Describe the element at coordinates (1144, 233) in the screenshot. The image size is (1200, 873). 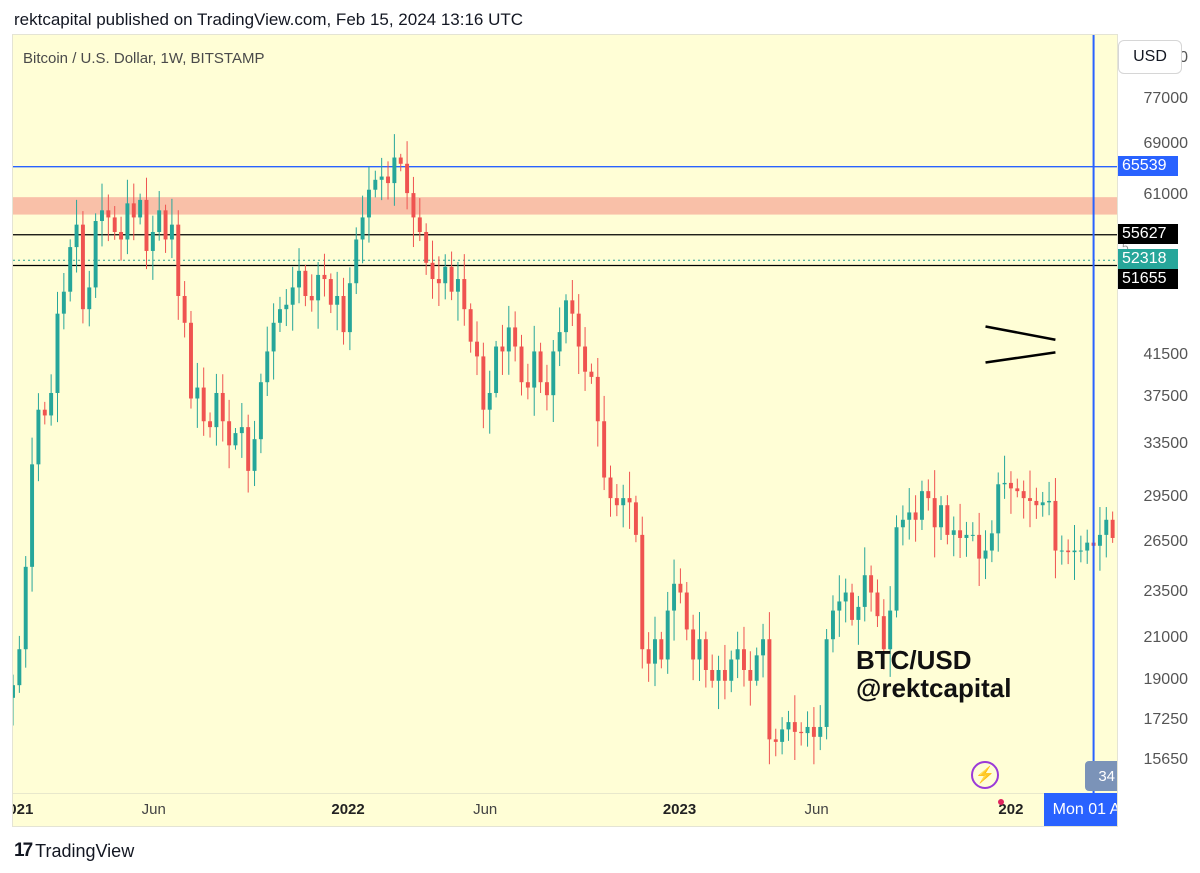
I see `price-tag-value: 55627` at that location.